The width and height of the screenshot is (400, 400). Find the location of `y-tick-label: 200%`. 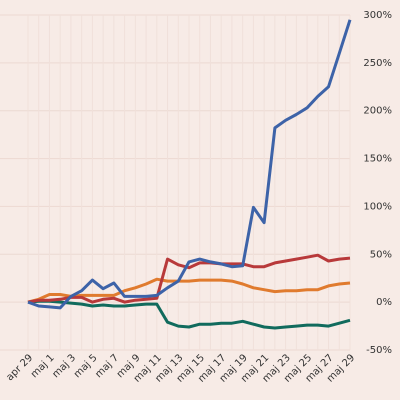

y-tick-label: 200% is located at coordinates (377, 111).